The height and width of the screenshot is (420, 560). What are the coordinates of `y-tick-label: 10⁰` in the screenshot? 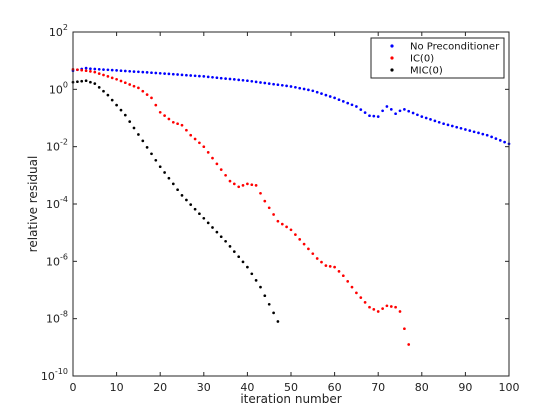 It's located at (58, 88).